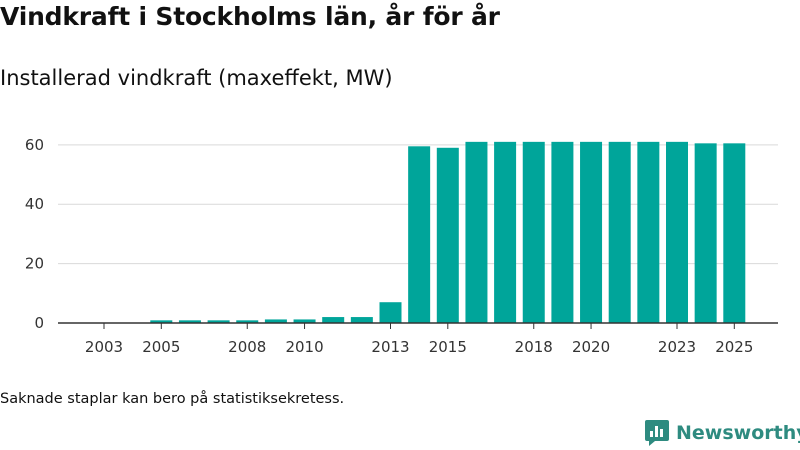 The image size is (800, 450). I want to click on x-tick-label-2008: 2008, so click(247, 347).